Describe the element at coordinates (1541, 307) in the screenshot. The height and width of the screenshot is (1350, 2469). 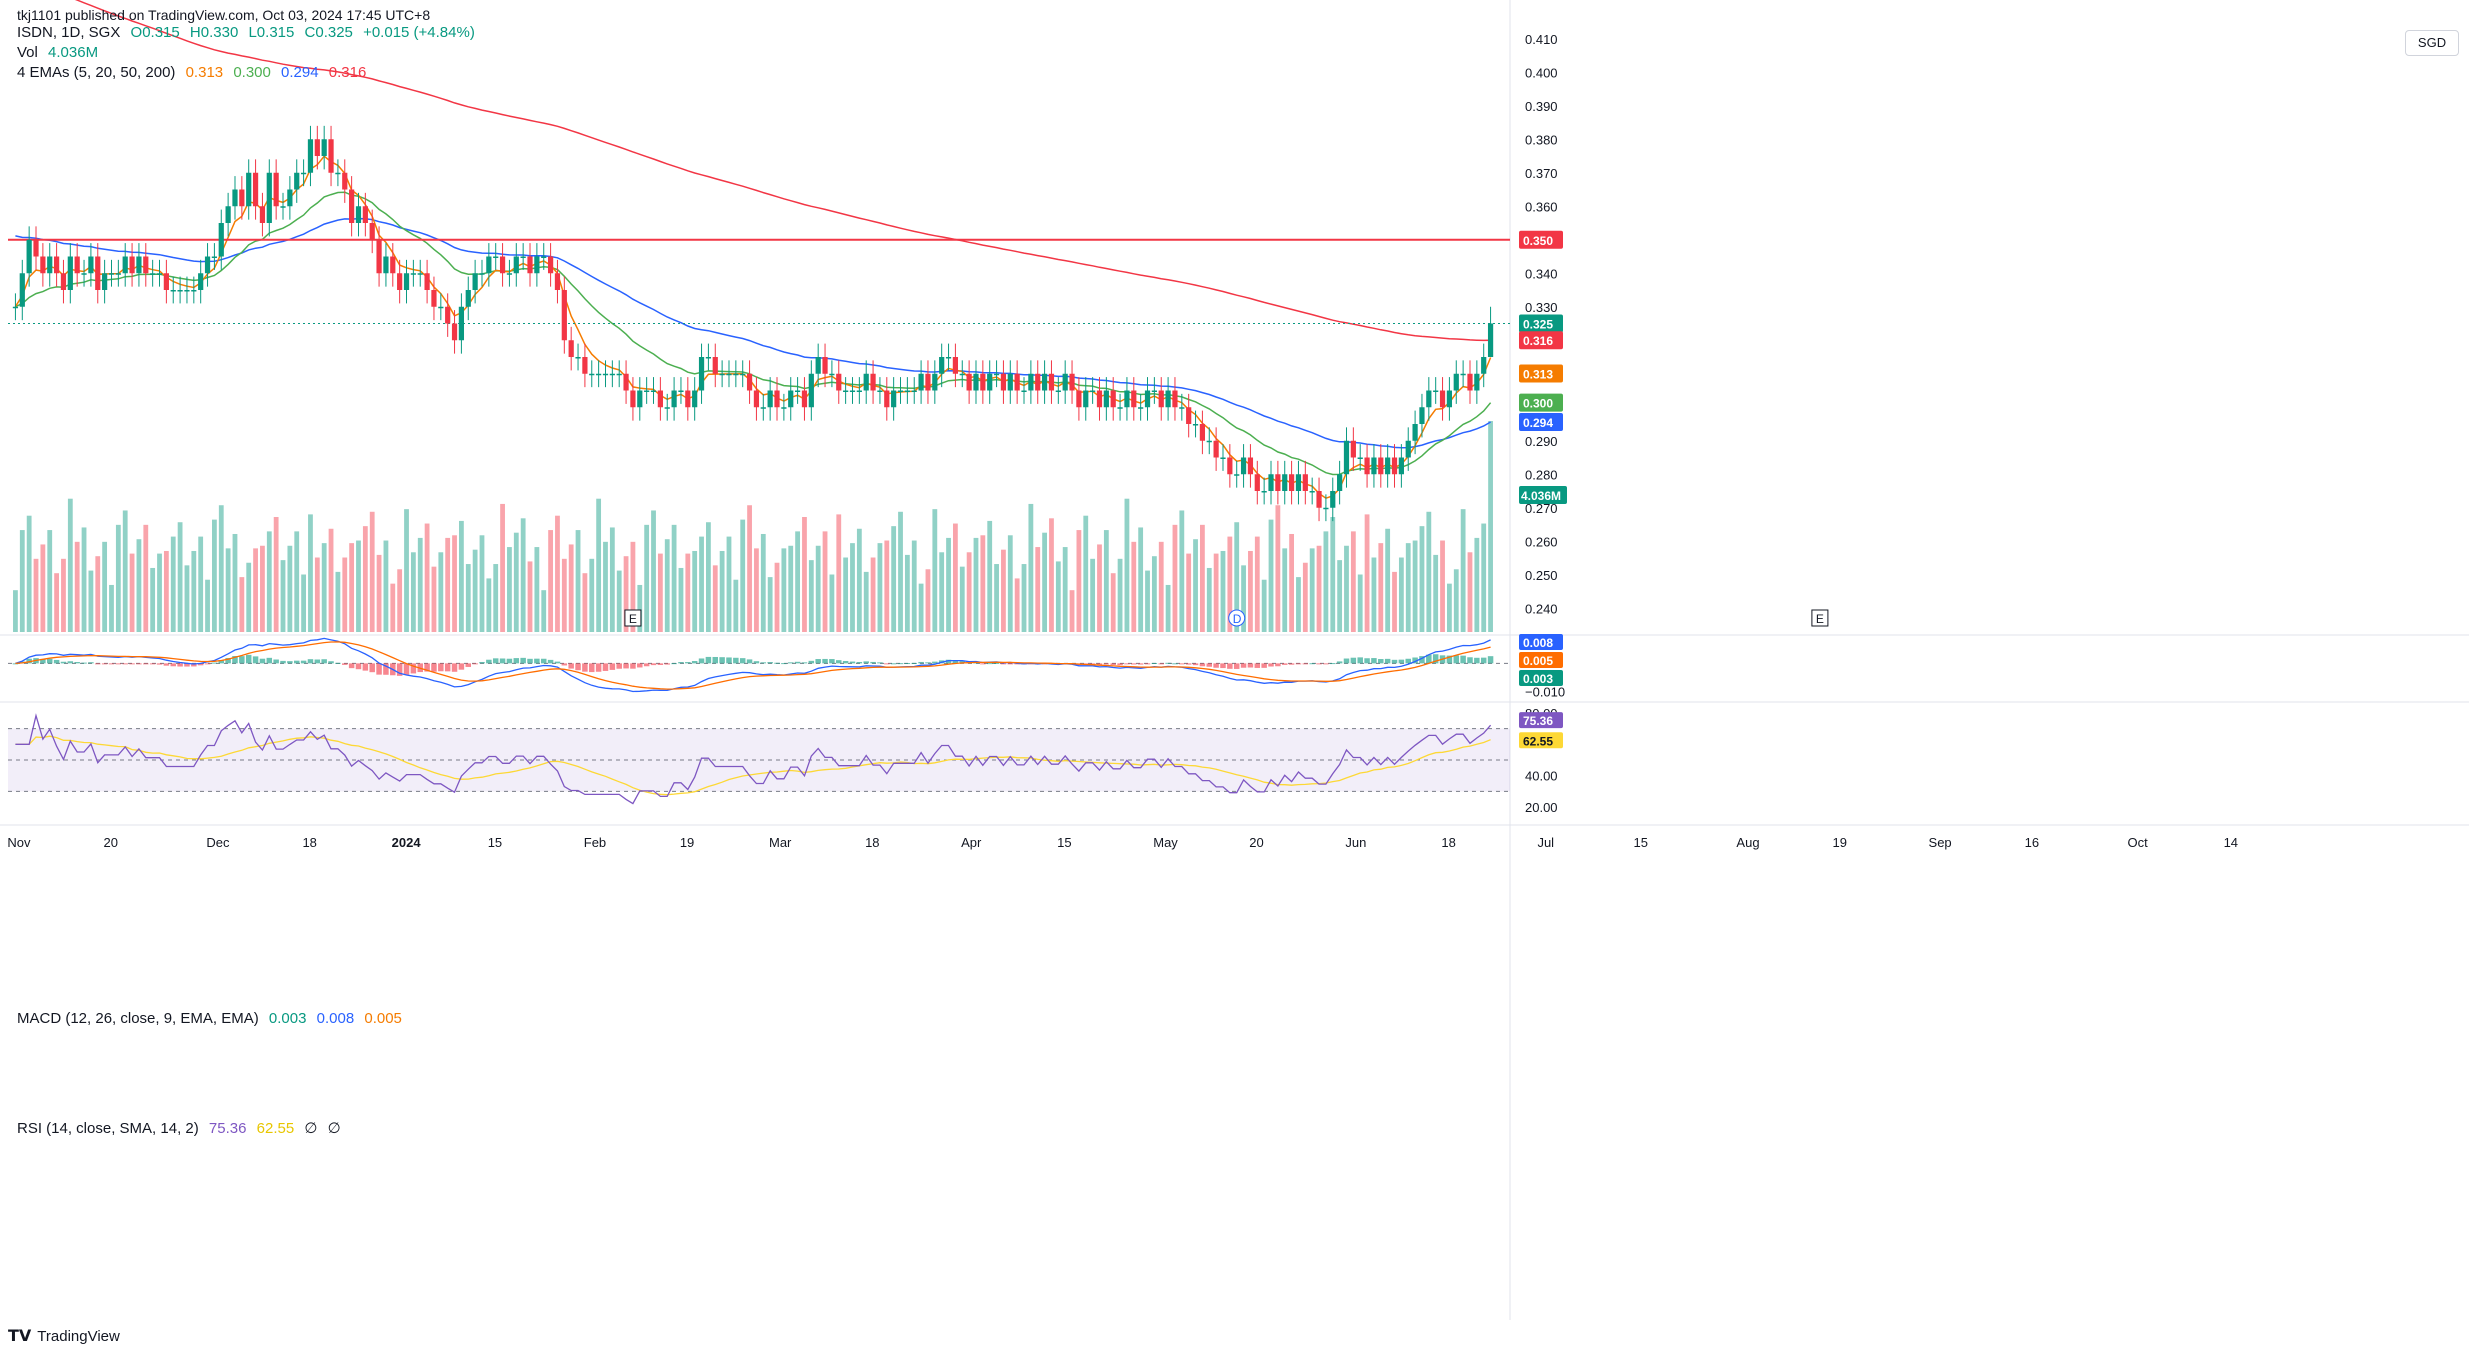
I see `price-tick-label: 0.330` at that location.